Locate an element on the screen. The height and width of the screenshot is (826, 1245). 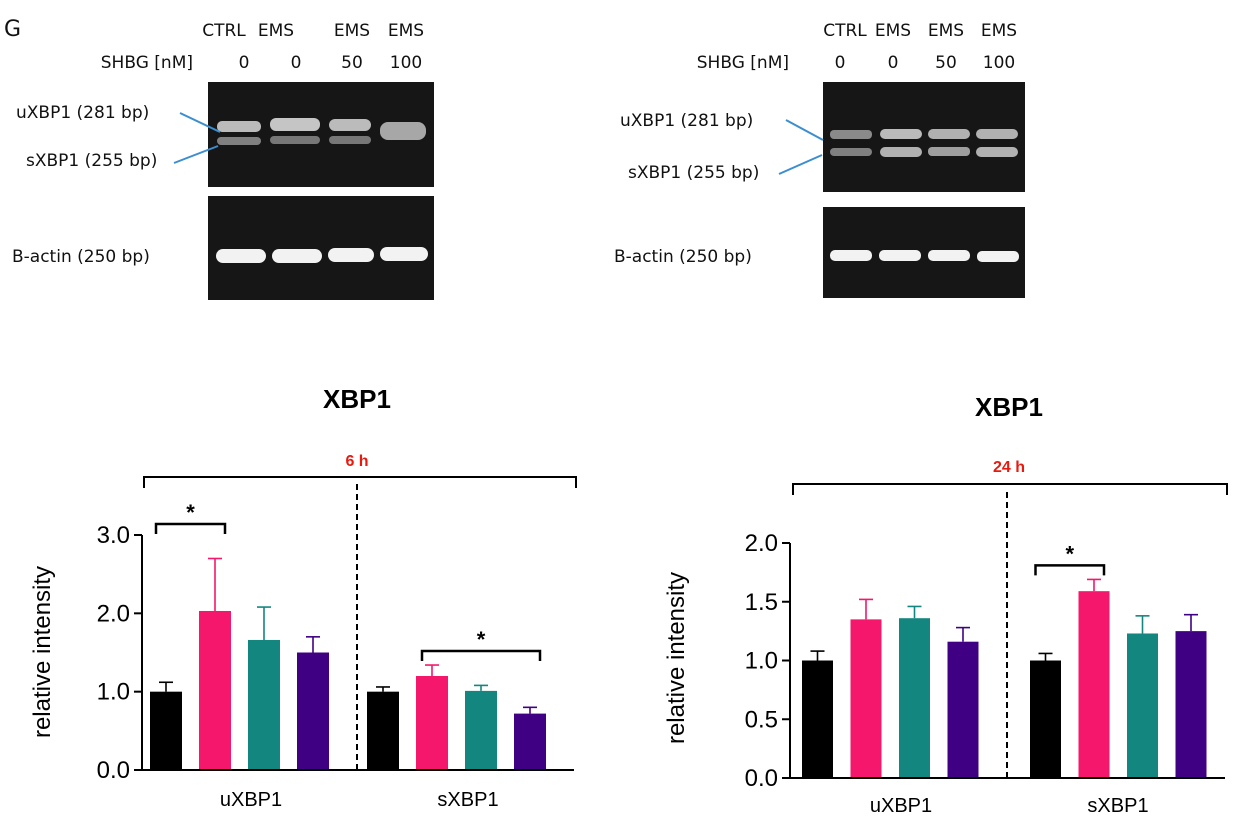
y-tick-label: 3.0 is located at coordinates (113, 535).